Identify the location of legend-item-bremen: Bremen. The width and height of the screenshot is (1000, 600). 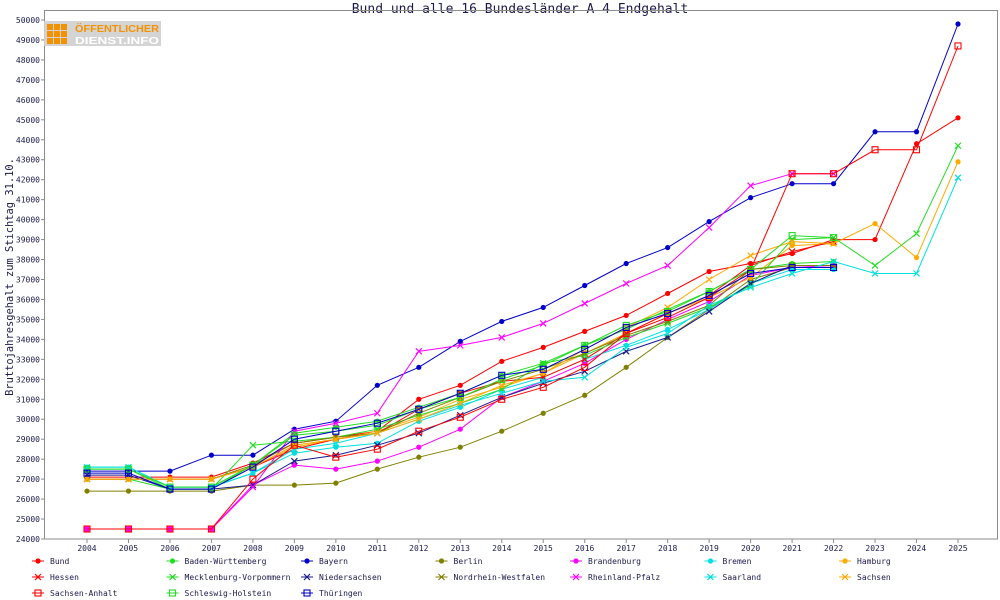
(728, 561).